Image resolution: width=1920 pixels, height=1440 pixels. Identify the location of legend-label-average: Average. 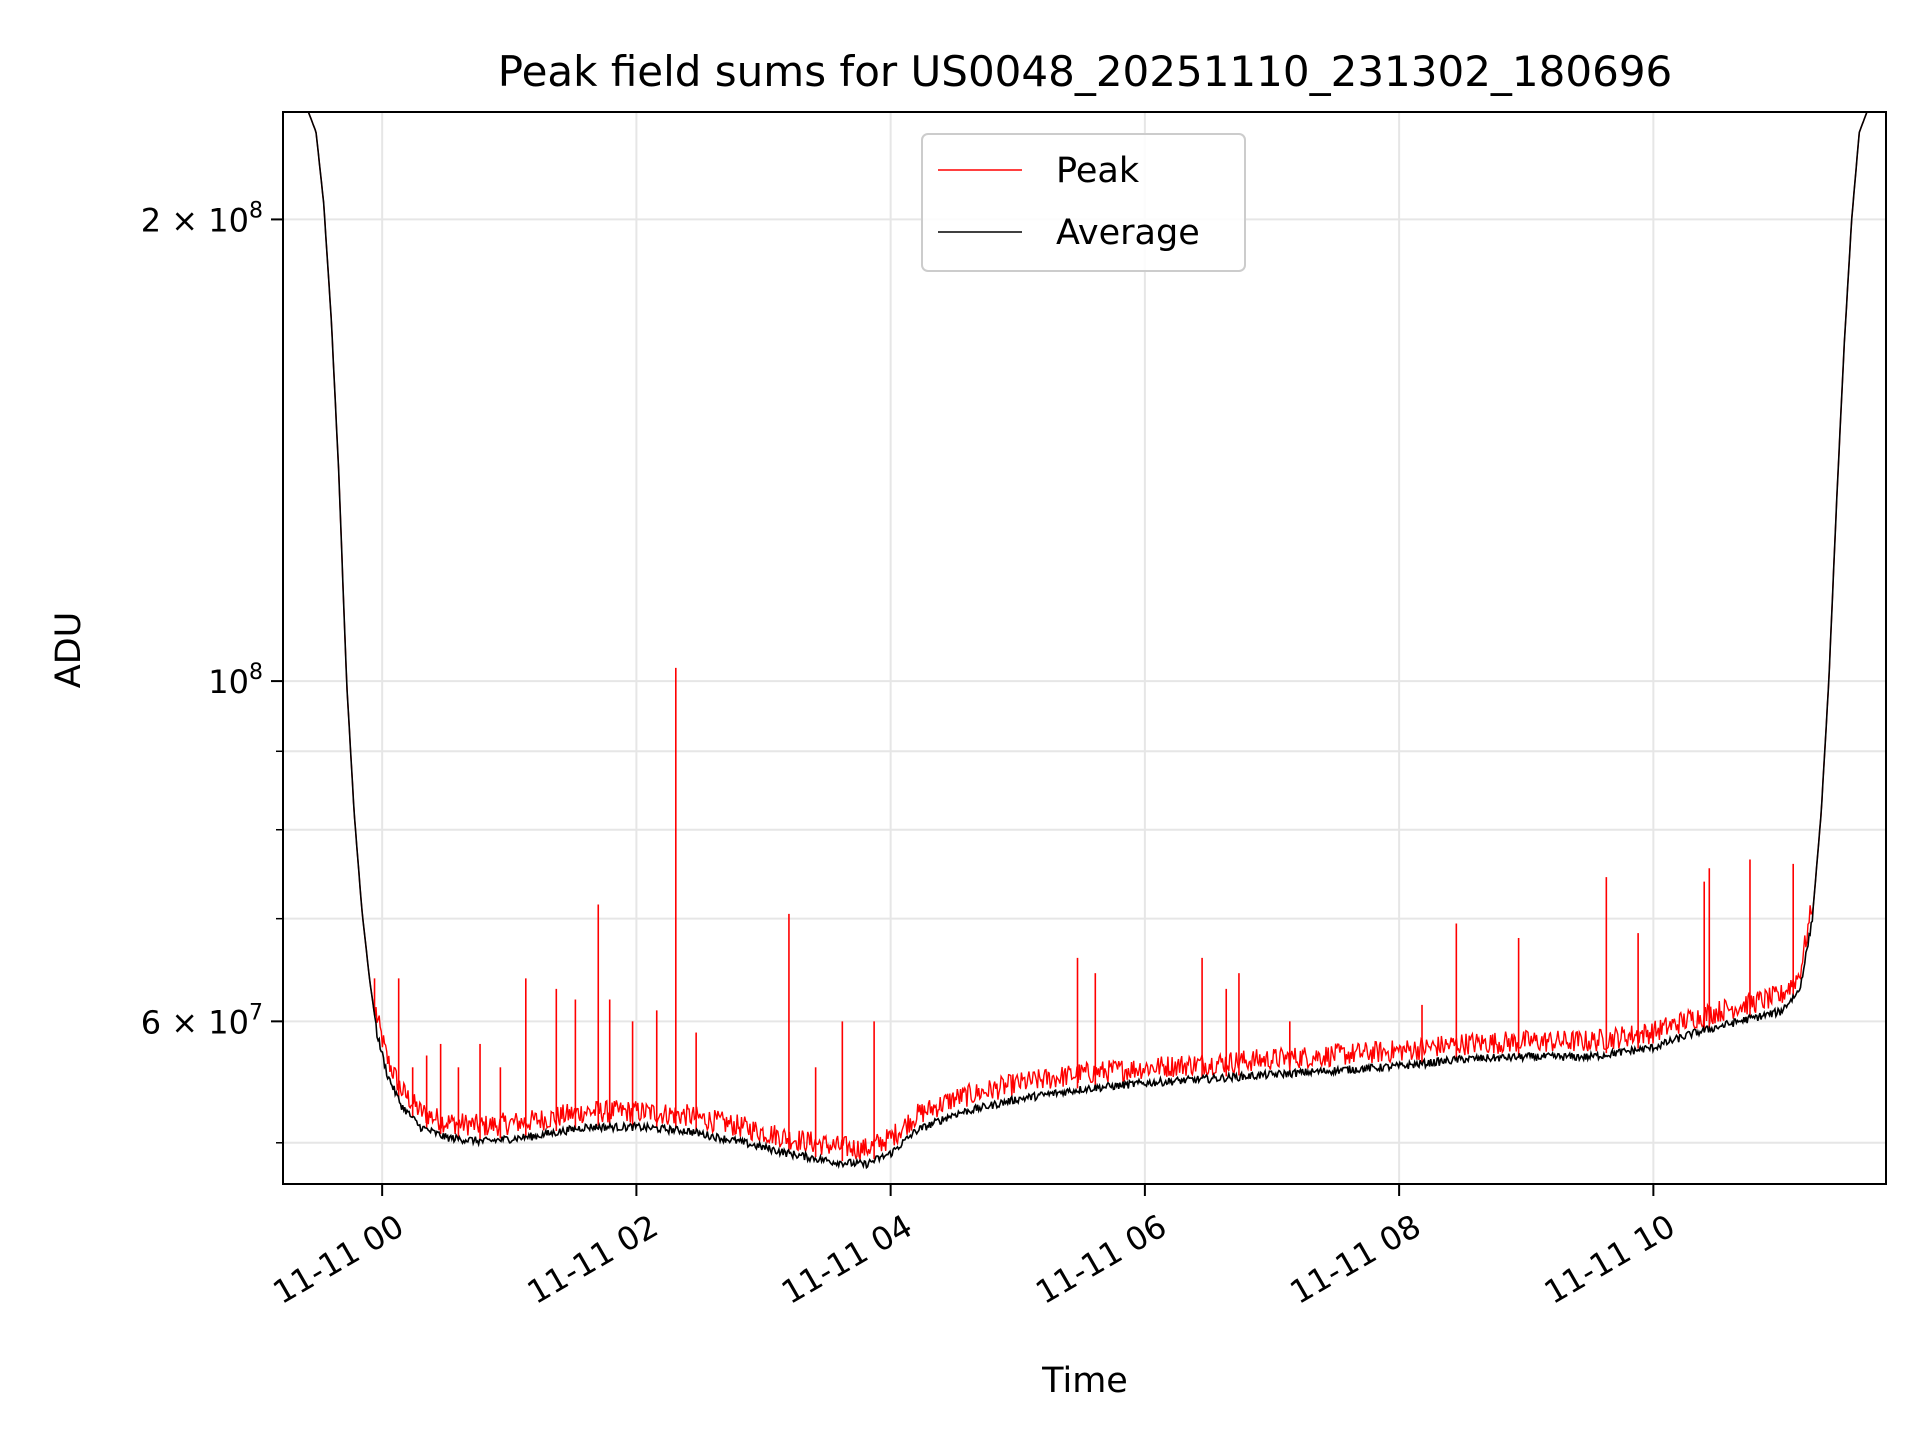
(1128, 233).